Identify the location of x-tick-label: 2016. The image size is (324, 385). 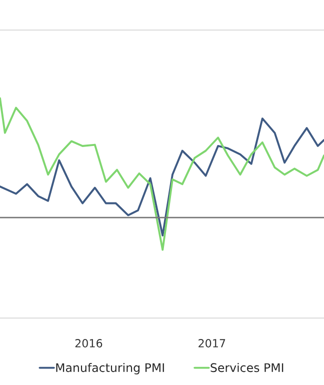
(88, 343).